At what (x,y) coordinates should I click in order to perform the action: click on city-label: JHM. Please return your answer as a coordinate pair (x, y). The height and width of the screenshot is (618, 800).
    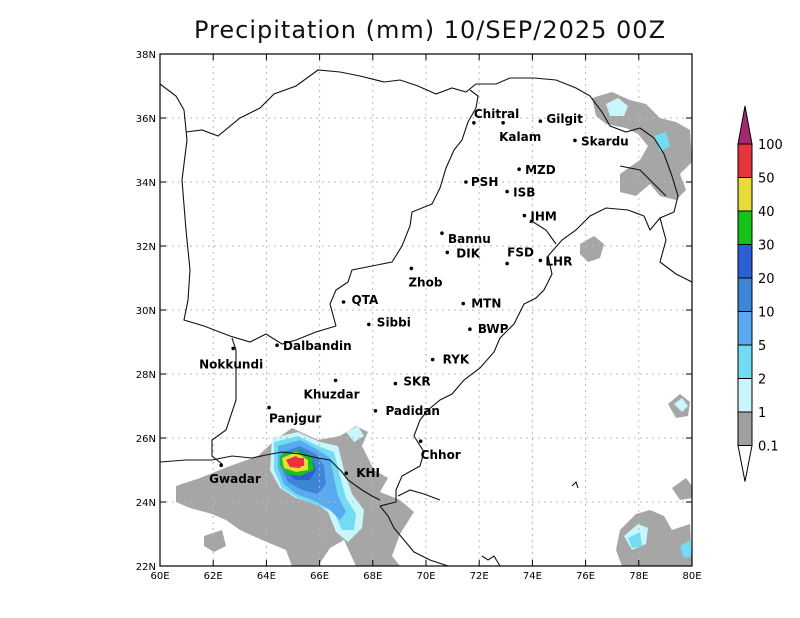
    Looking at the image, I should click on (542, 217).